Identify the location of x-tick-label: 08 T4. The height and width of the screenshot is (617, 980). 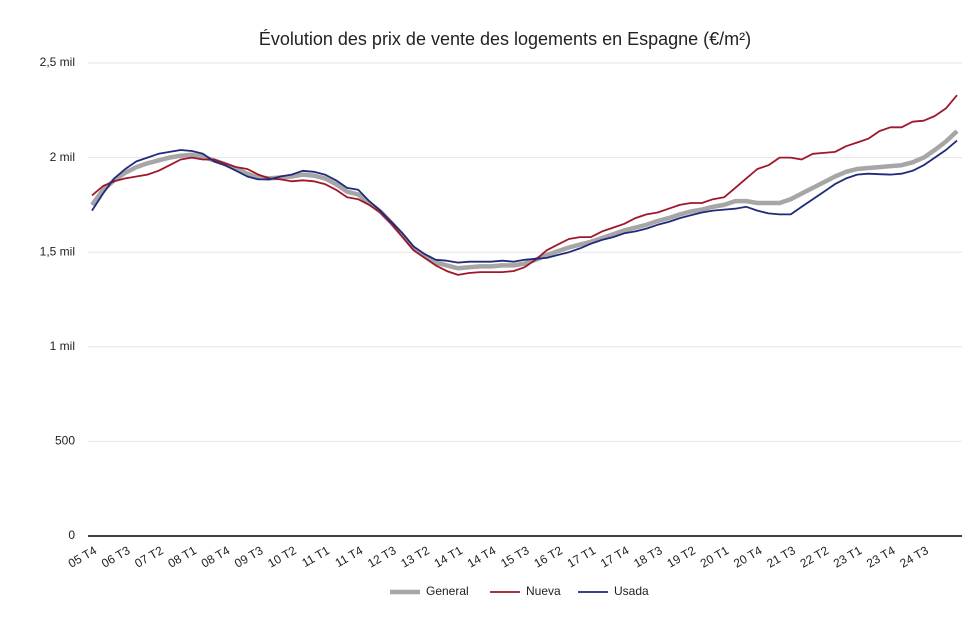
(216, 557).